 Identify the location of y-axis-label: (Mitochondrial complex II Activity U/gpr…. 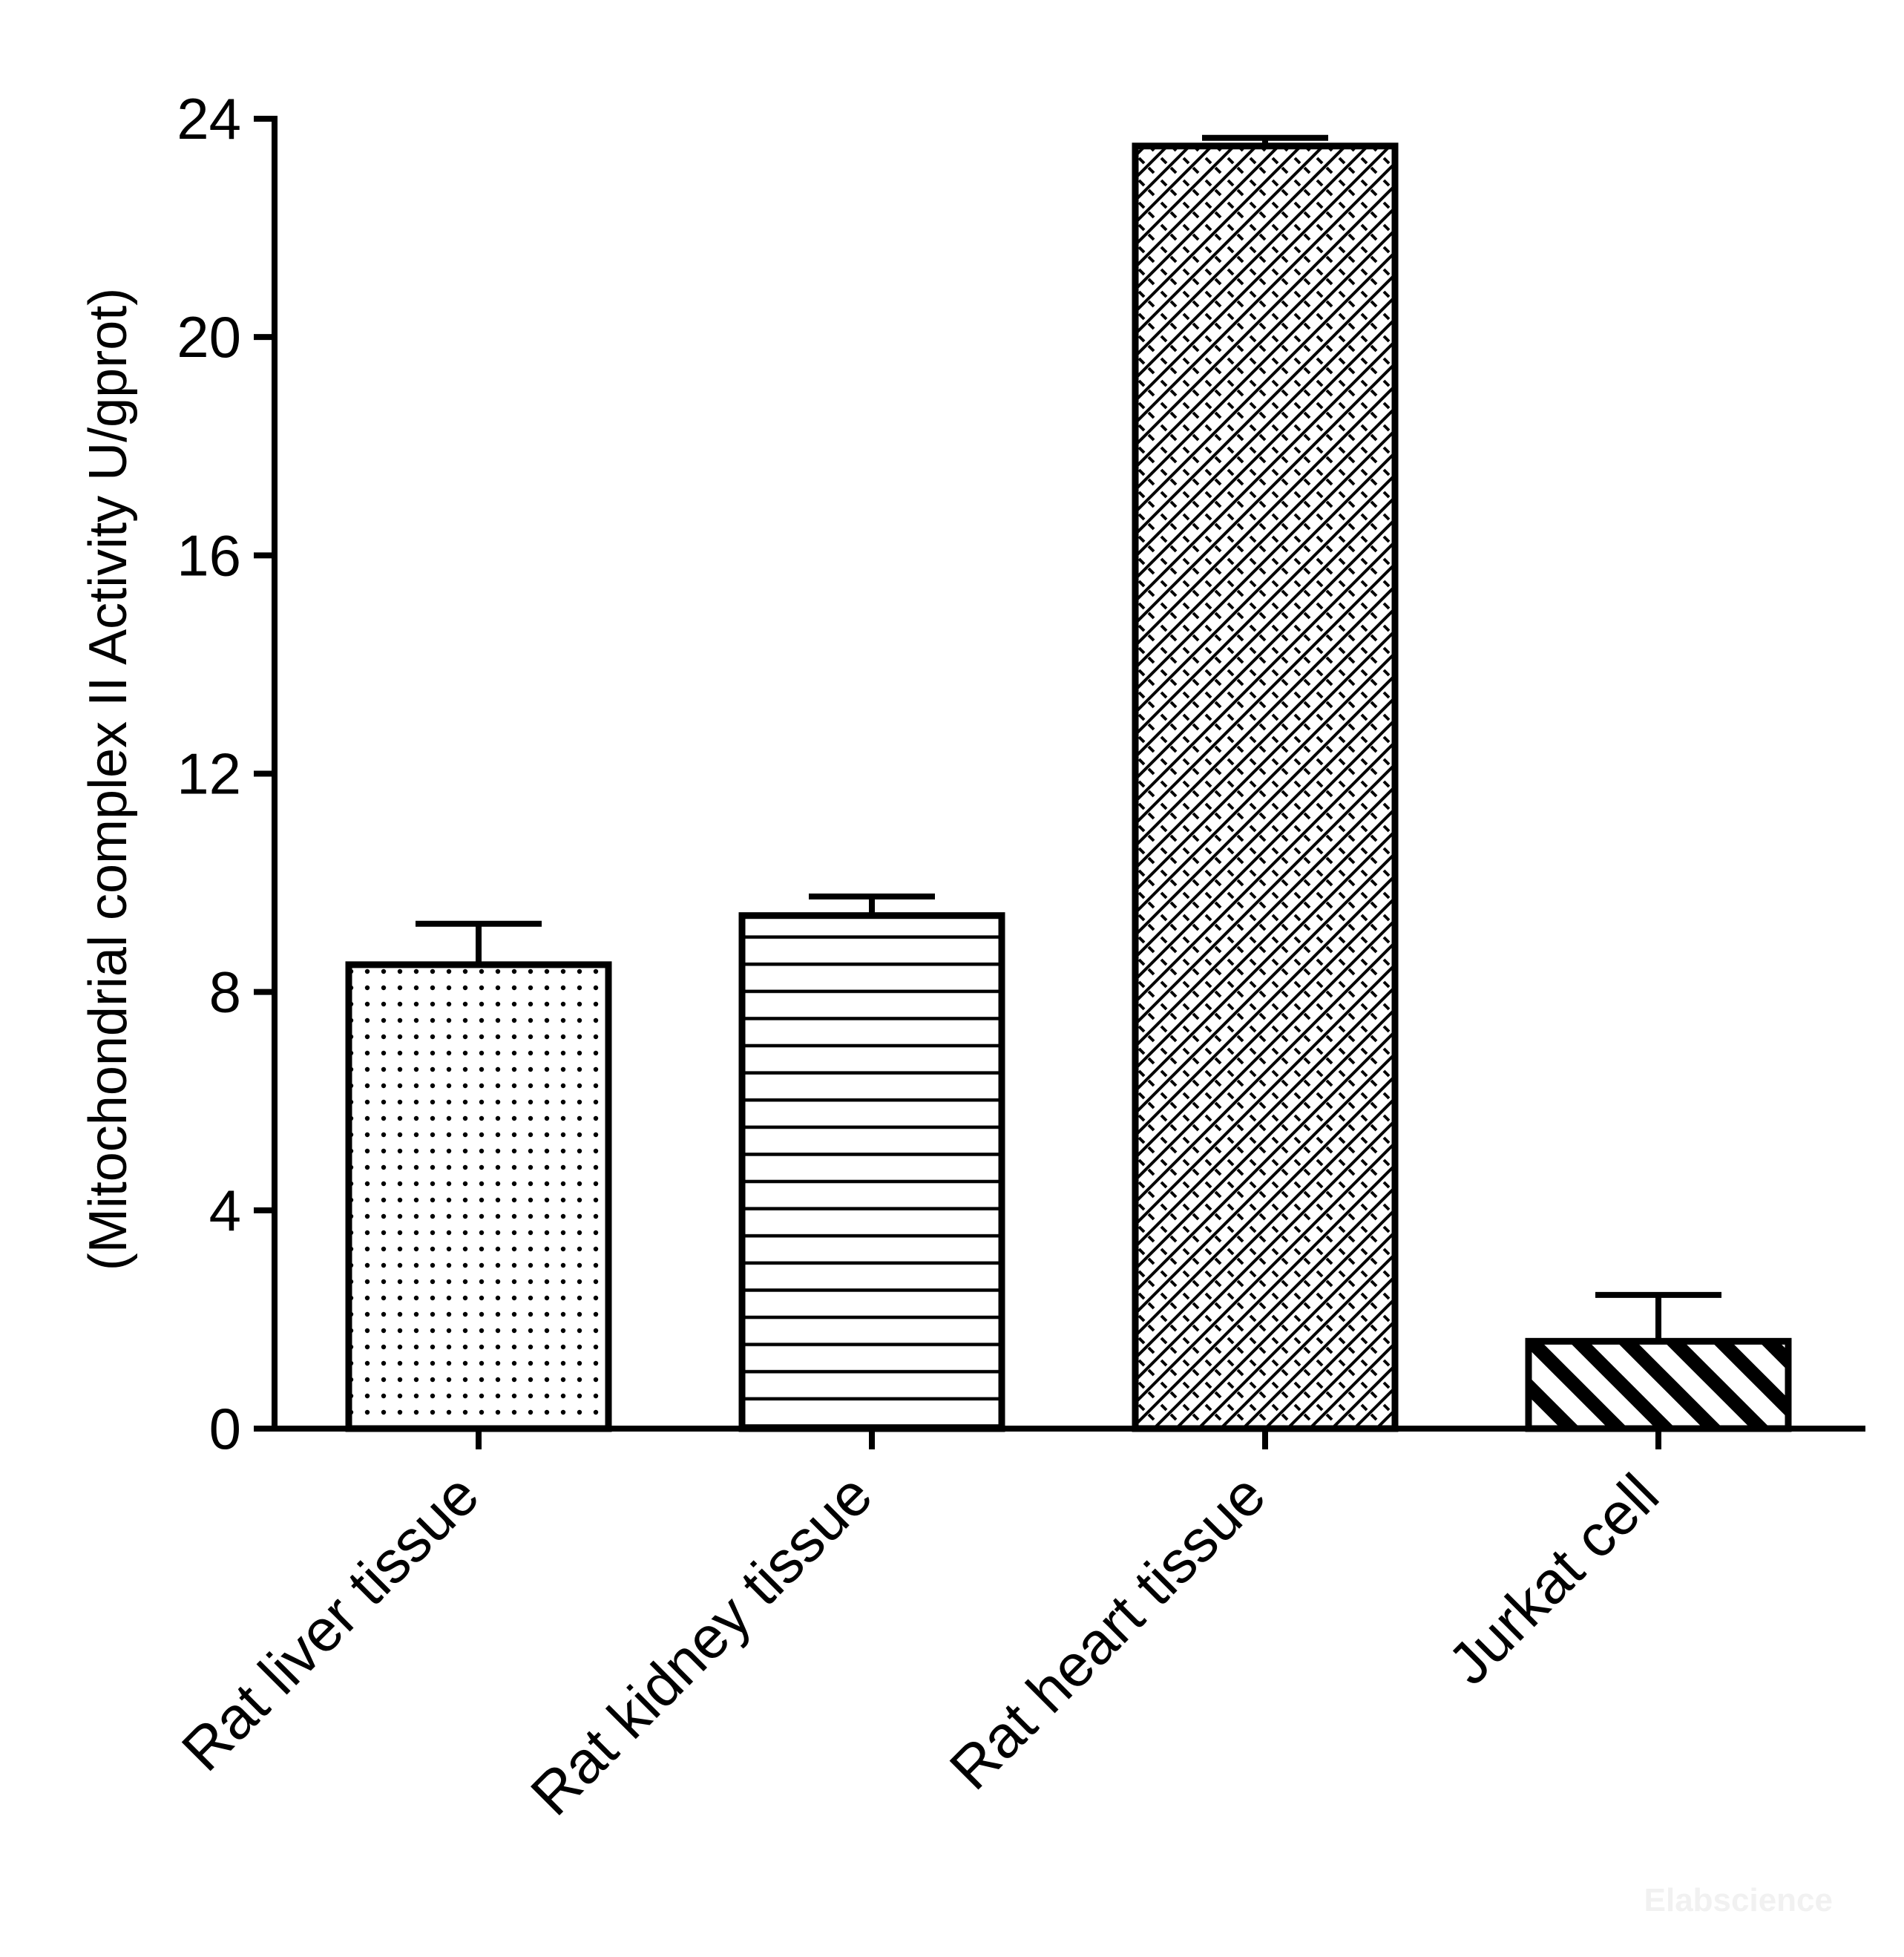
(109, 779).